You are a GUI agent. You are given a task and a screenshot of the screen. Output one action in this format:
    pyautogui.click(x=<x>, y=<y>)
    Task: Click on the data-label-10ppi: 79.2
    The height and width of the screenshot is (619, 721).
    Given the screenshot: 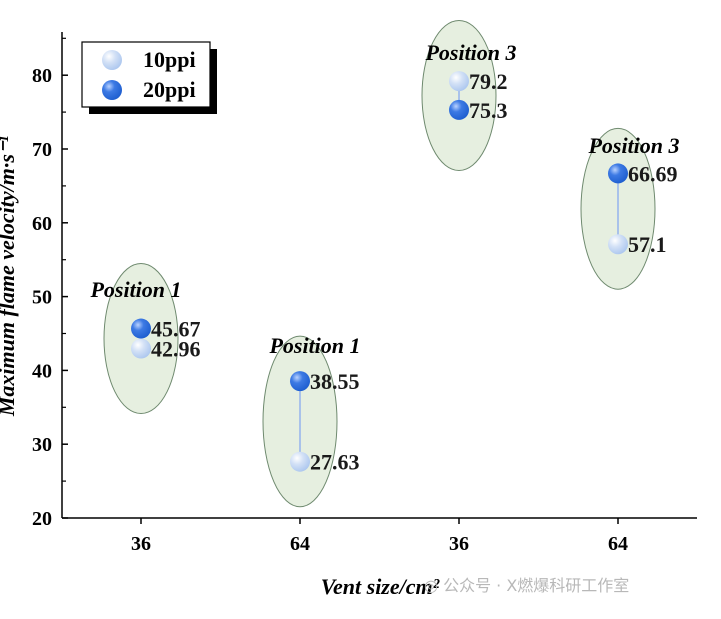 What is the action you would take?
    pyautogui.click(x=488, y=81)
    